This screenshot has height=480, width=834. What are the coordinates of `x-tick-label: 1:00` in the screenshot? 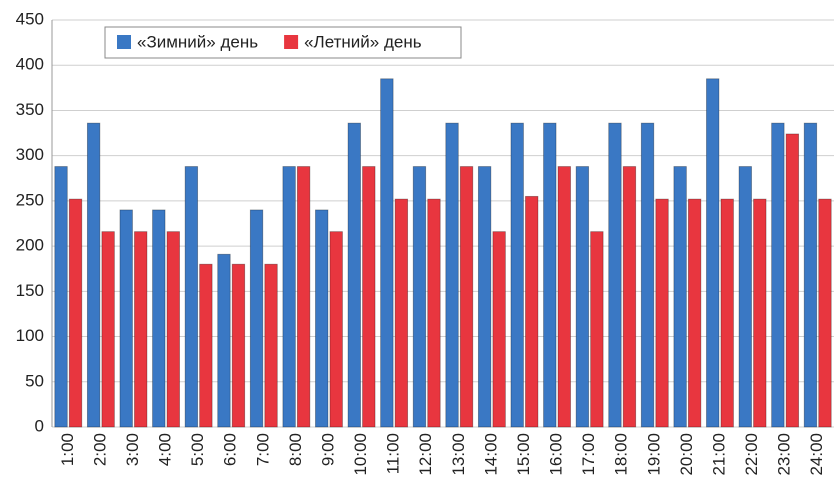 It's located at (67, 449).